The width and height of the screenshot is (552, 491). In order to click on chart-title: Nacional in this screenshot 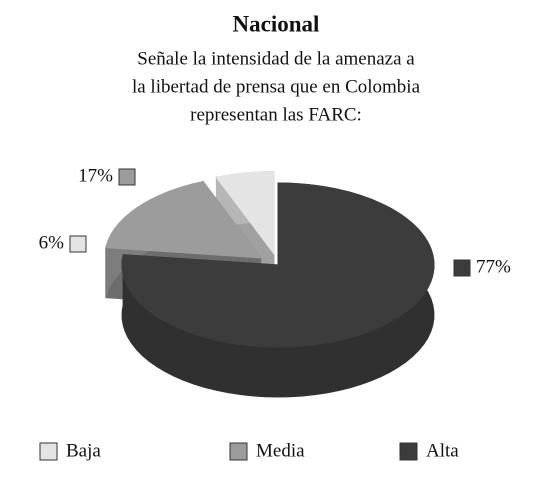, I will do `click(276, 23)`.